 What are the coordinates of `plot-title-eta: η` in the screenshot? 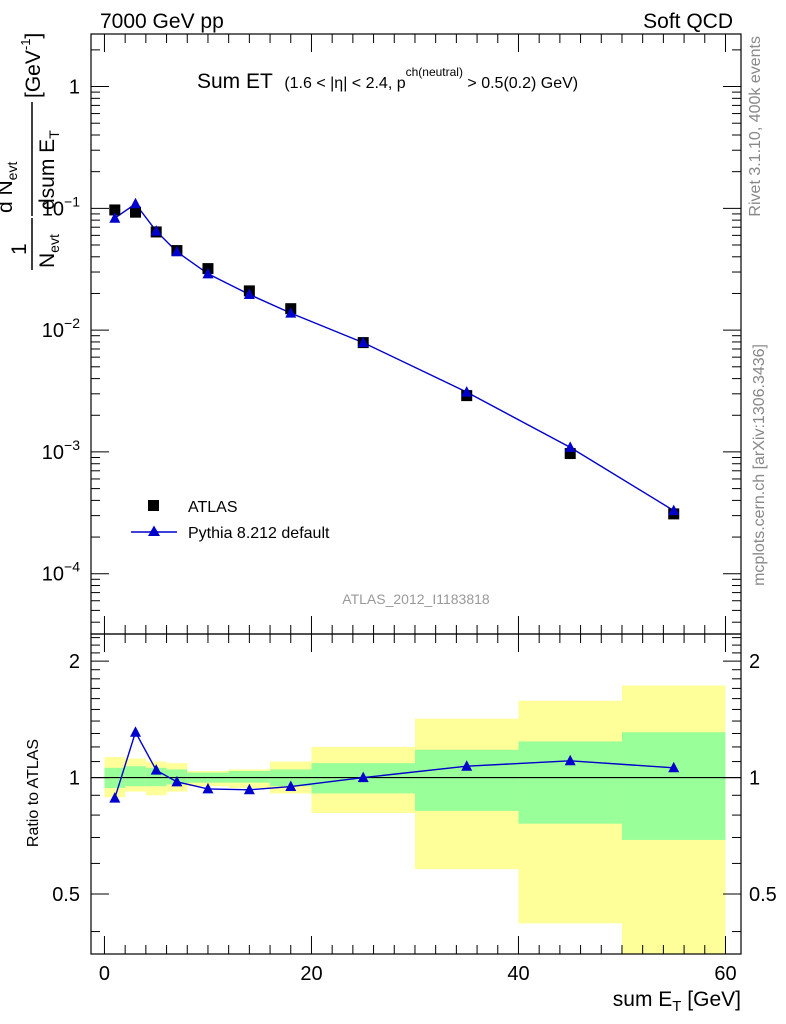 It's located at (338, 83).